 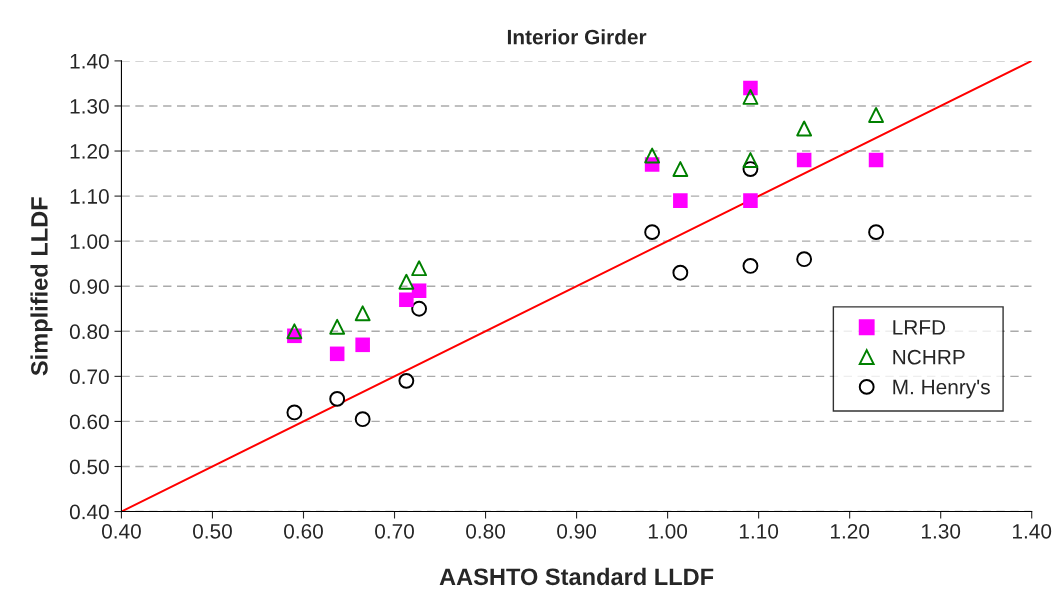 What do you see at coordinates (929, 357) in the screenshot?
I see `legend-label: NCHRP` at bounding box center [929, 357].